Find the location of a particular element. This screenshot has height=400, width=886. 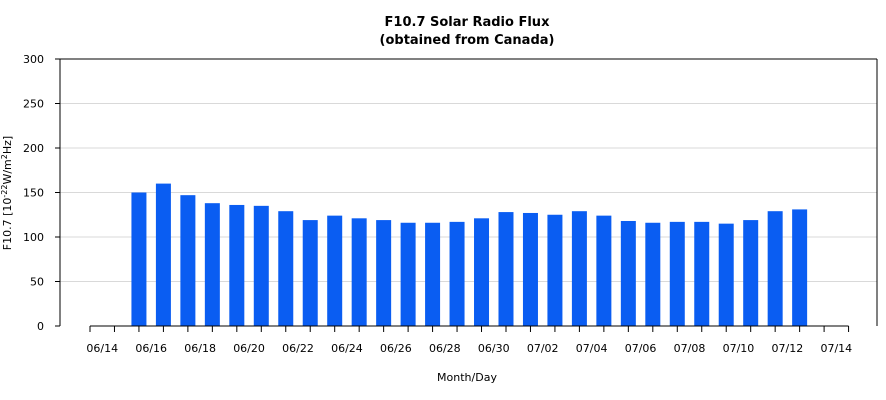

y-axis-label-part1: F10.7 [10 is located at coordinates (7, 224).